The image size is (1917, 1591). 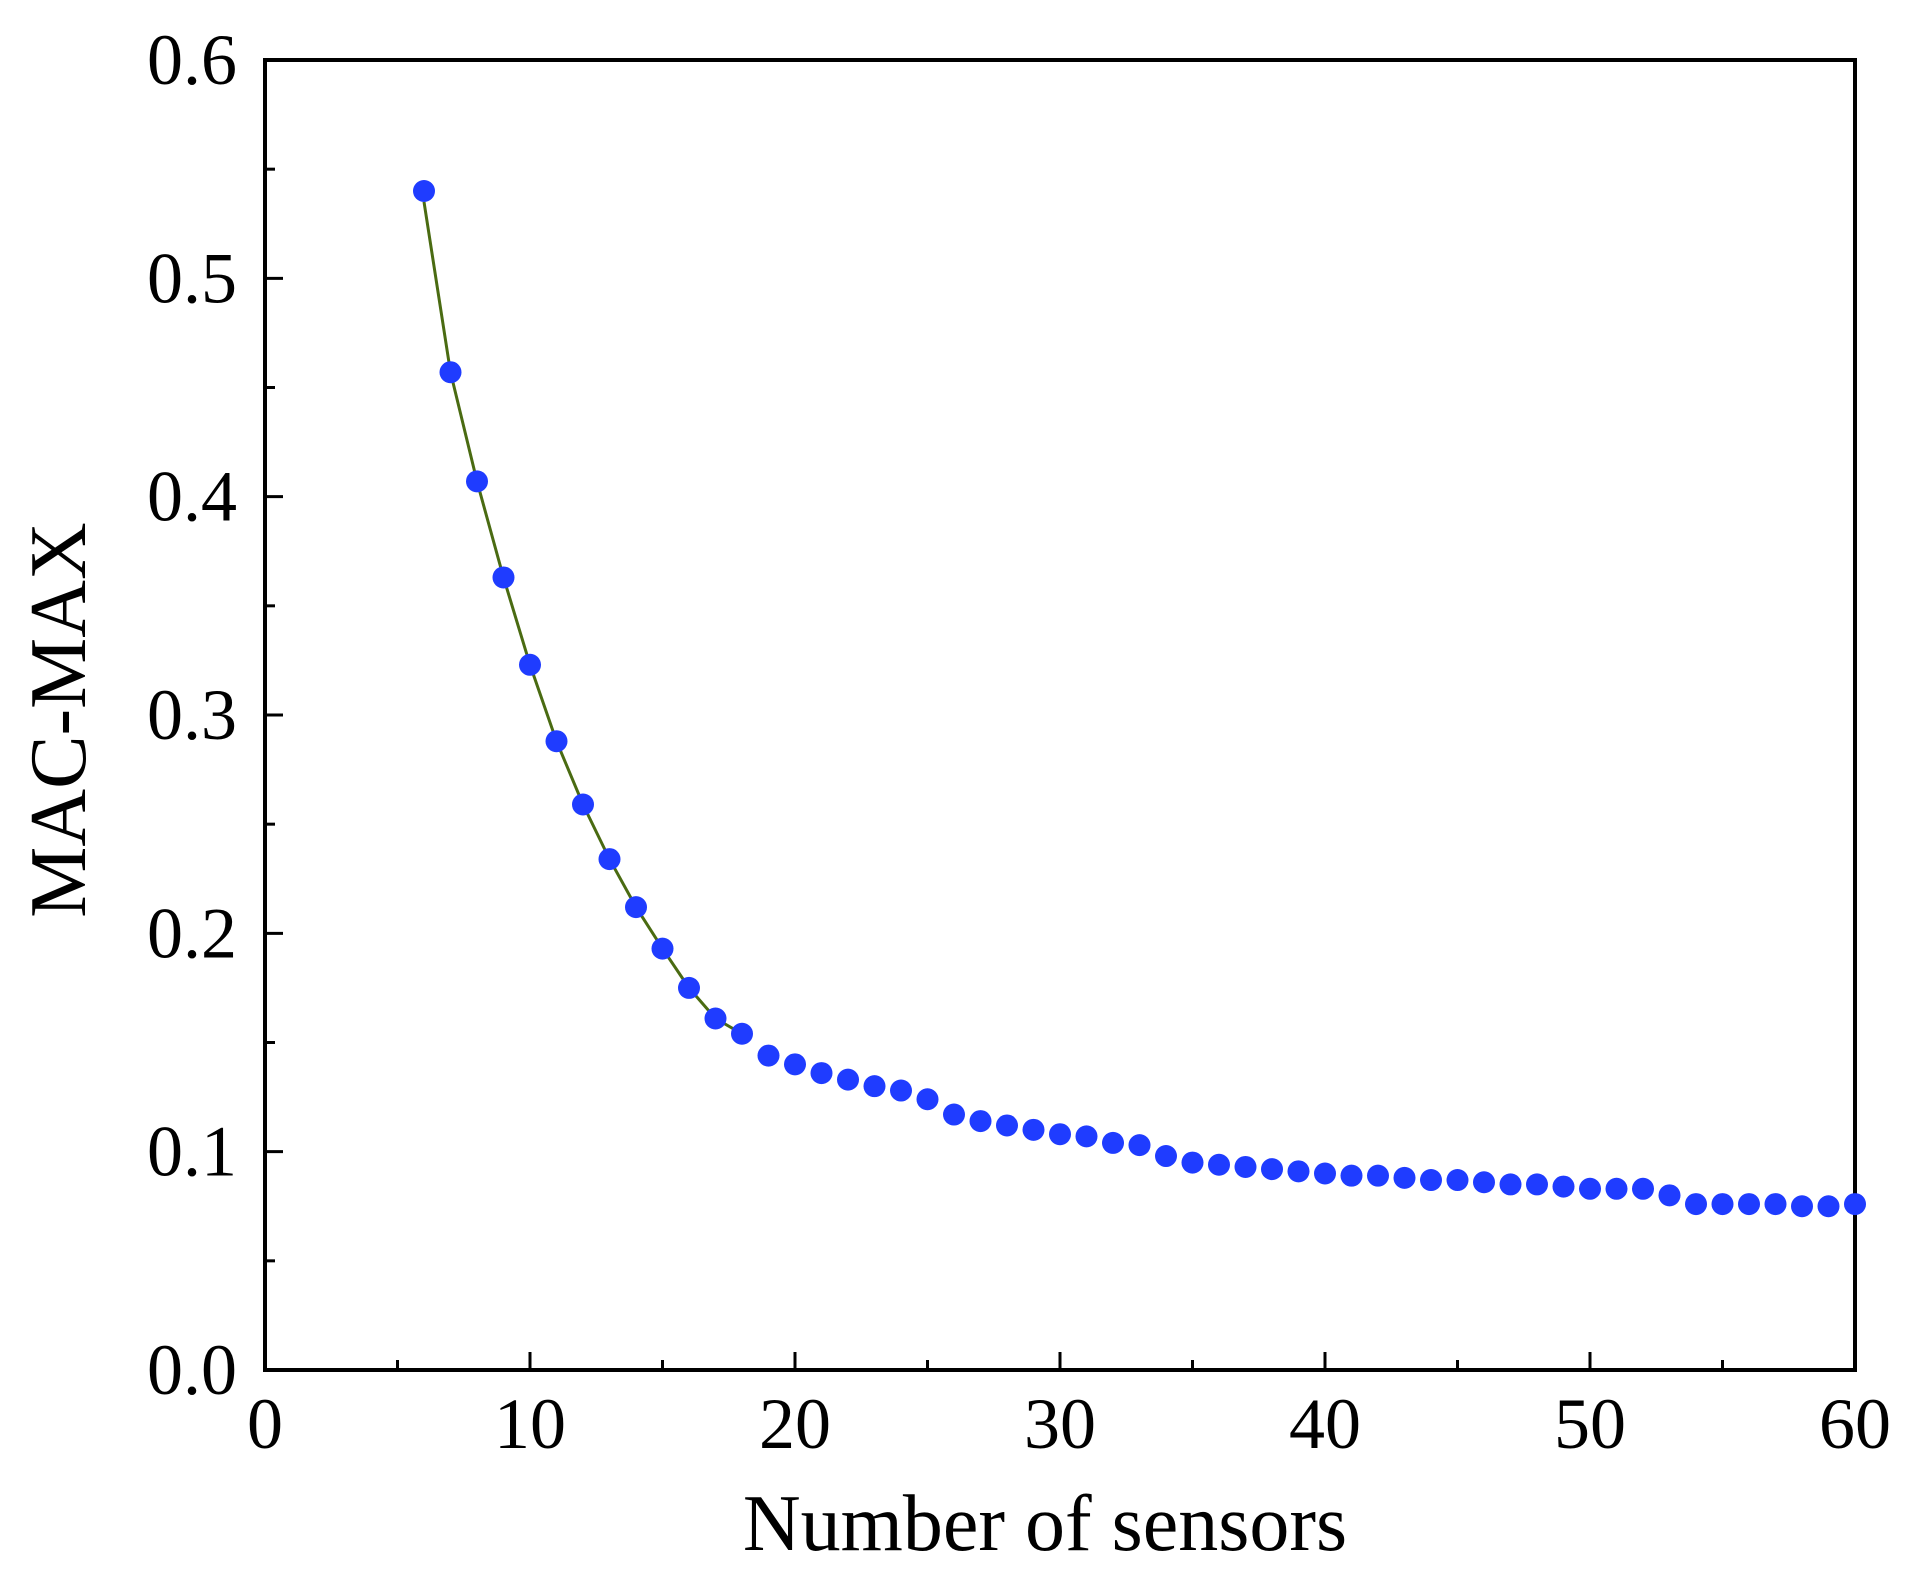 I want to click on x-axis-ticks: 0 10 20 30 40 50 60, so click(x=1069, y=1408).